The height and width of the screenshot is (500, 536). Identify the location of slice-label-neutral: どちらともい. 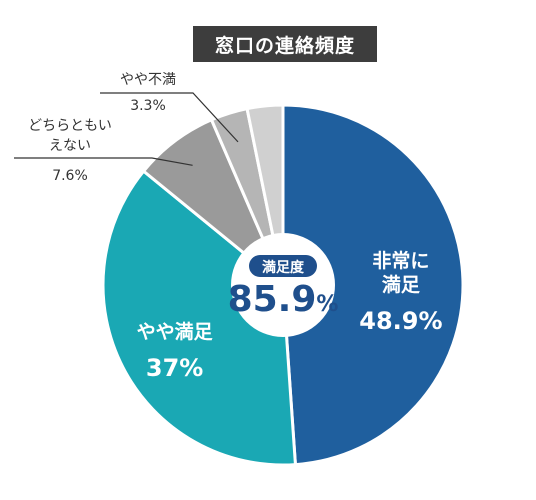
(70, 126).